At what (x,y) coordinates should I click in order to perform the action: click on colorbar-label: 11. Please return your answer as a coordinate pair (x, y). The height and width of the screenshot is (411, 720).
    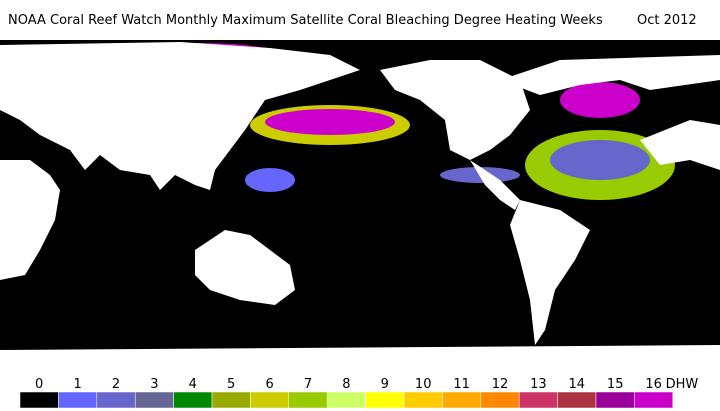
    Looking at the image, I should click on (461, 384).